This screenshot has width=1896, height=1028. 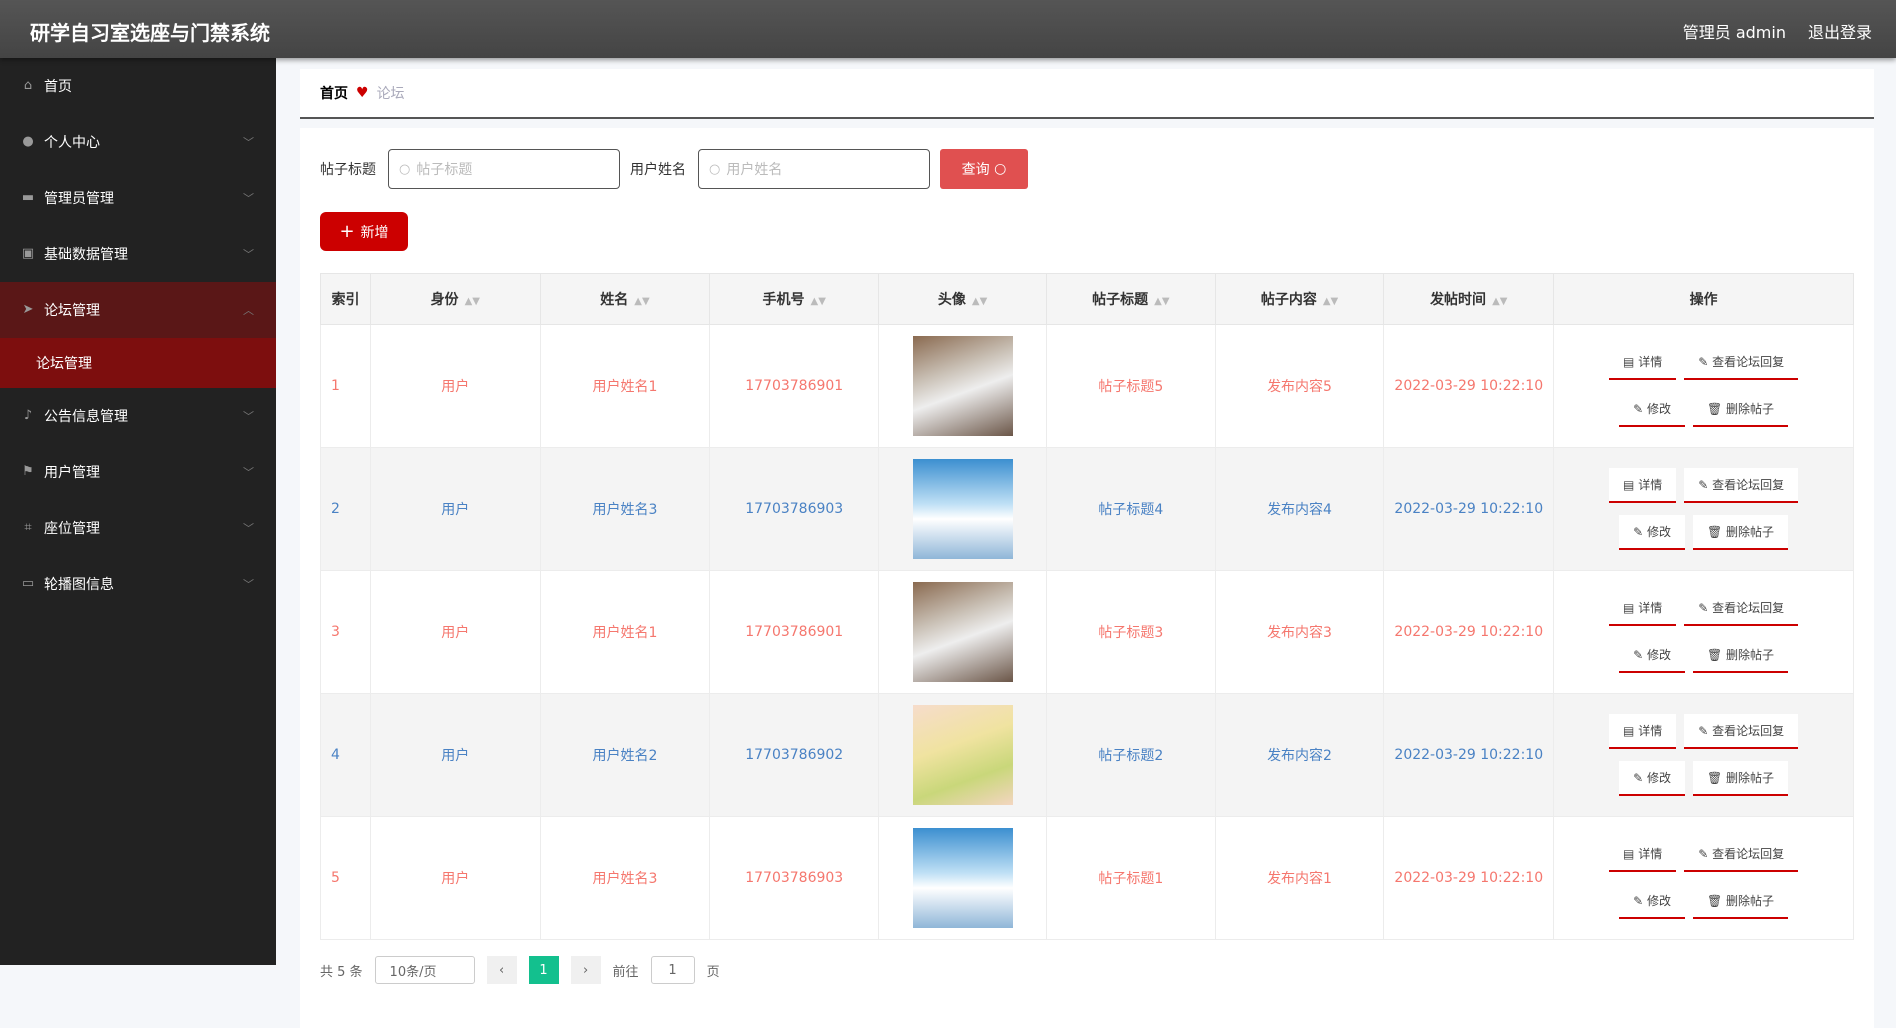 I want to click on column-header: 帖子内容 ▲▼, so click(x=1299, y=299).